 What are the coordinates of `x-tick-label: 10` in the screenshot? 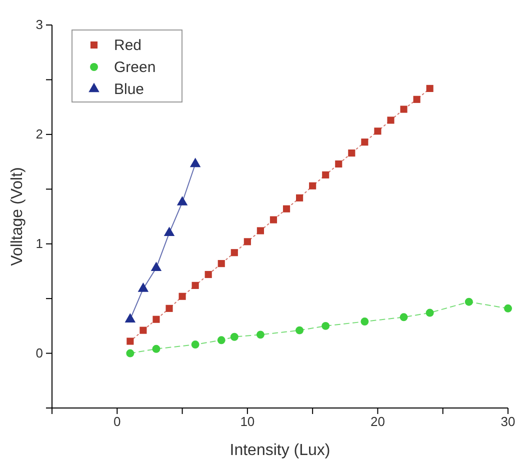 It's located at (247, 422).